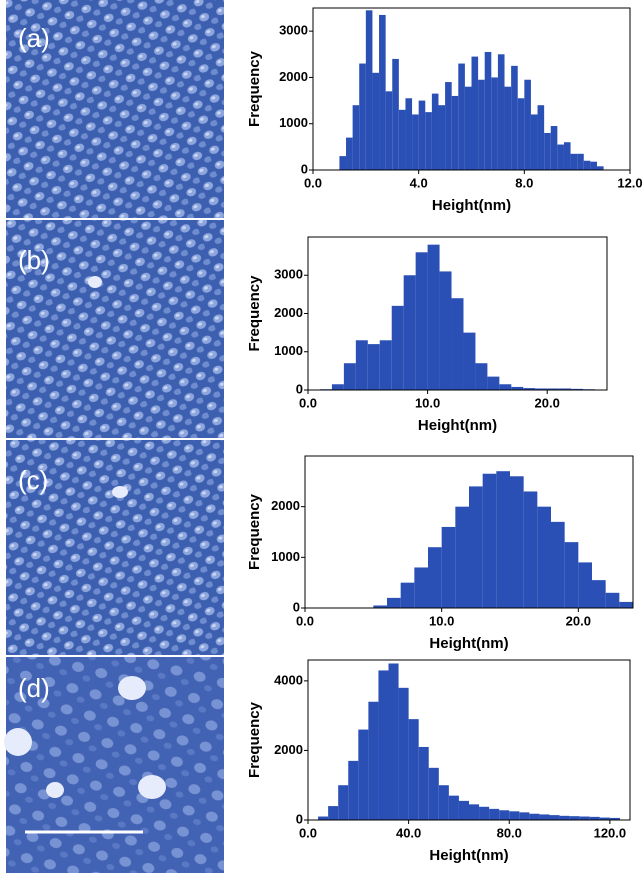  What do you see at coordinates (441, 620) in the screenshot?
I see `x-tick-label: 10.0` at bounding box center [441, 620].